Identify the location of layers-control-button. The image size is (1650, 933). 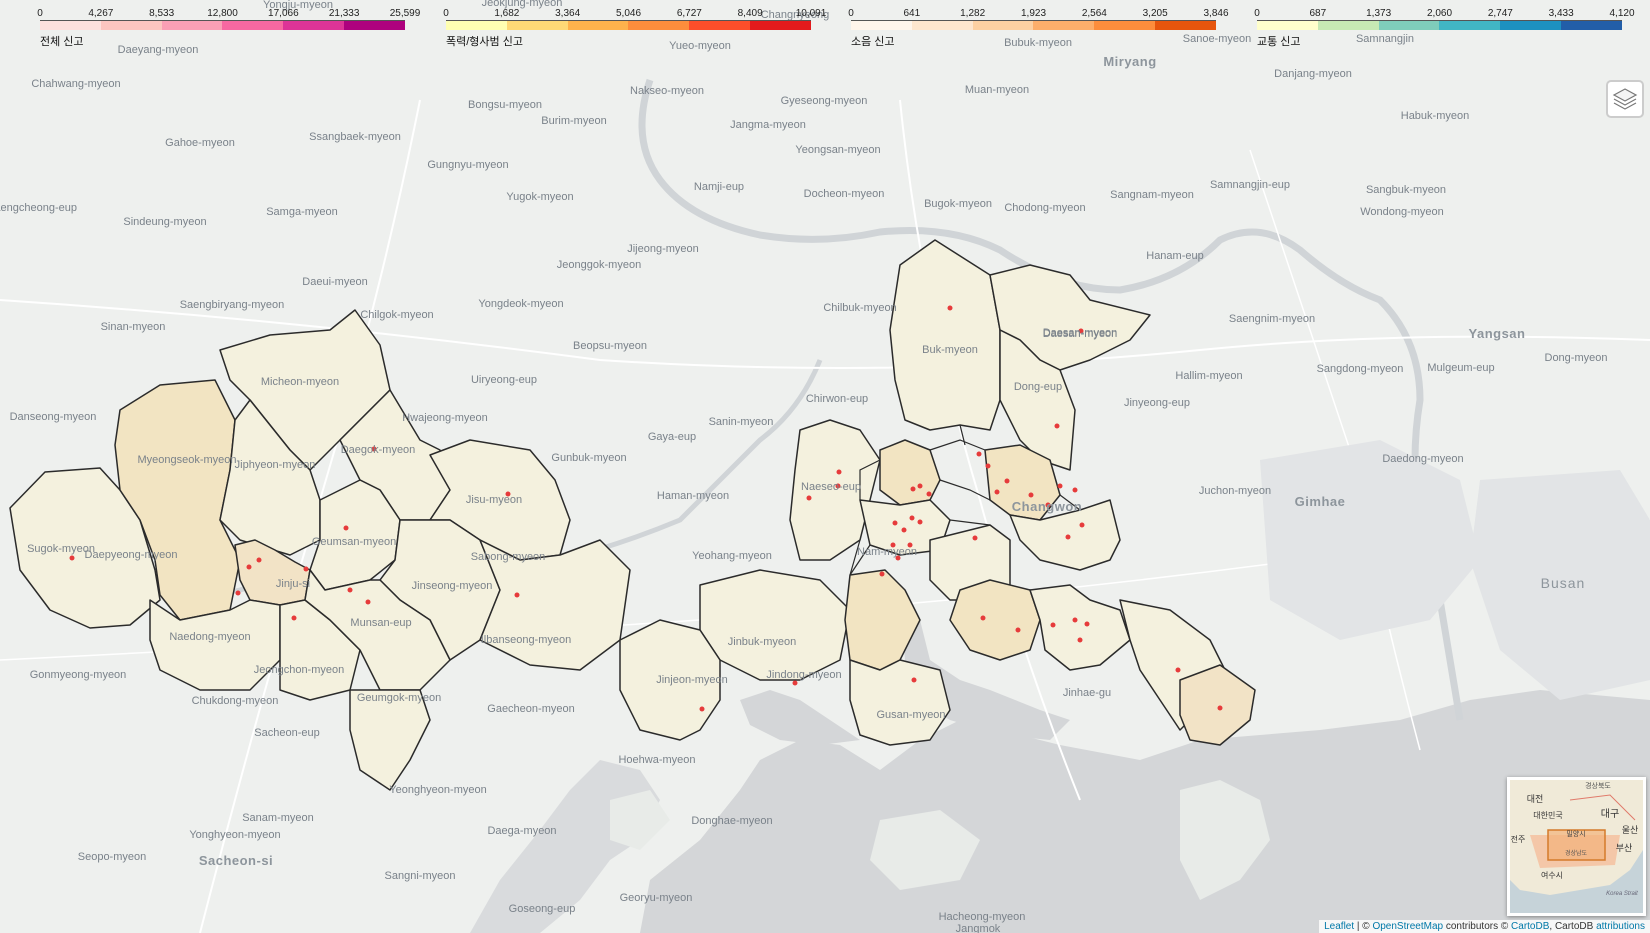
(1625, 99).